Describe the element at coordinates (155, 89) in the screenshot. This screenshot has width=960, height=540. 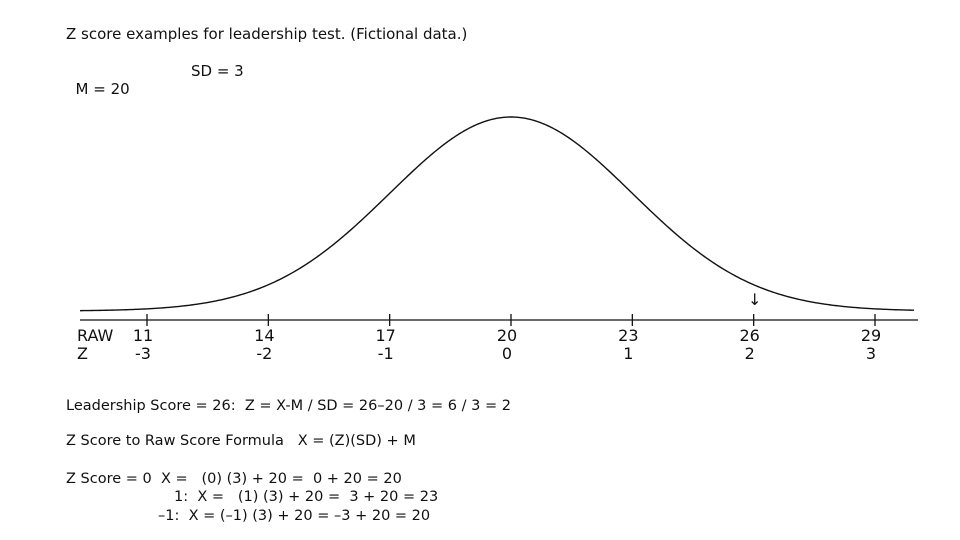
I see `parameters: M = 20 SD = 3` at that location.